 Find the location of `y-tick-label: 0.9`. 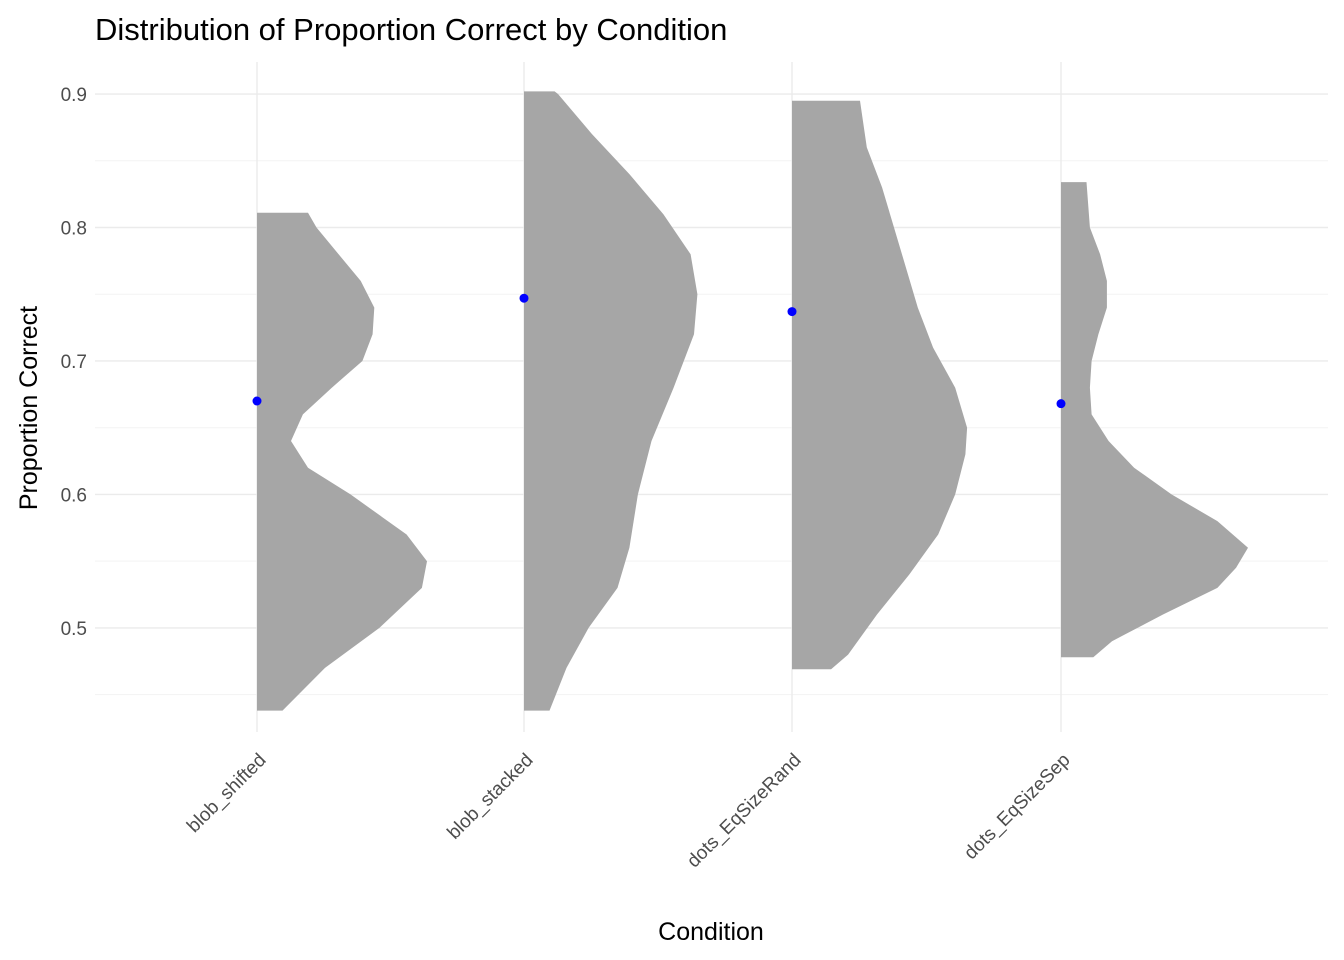

y-tick-label: 0.9 is located at coordinates (74, 95).